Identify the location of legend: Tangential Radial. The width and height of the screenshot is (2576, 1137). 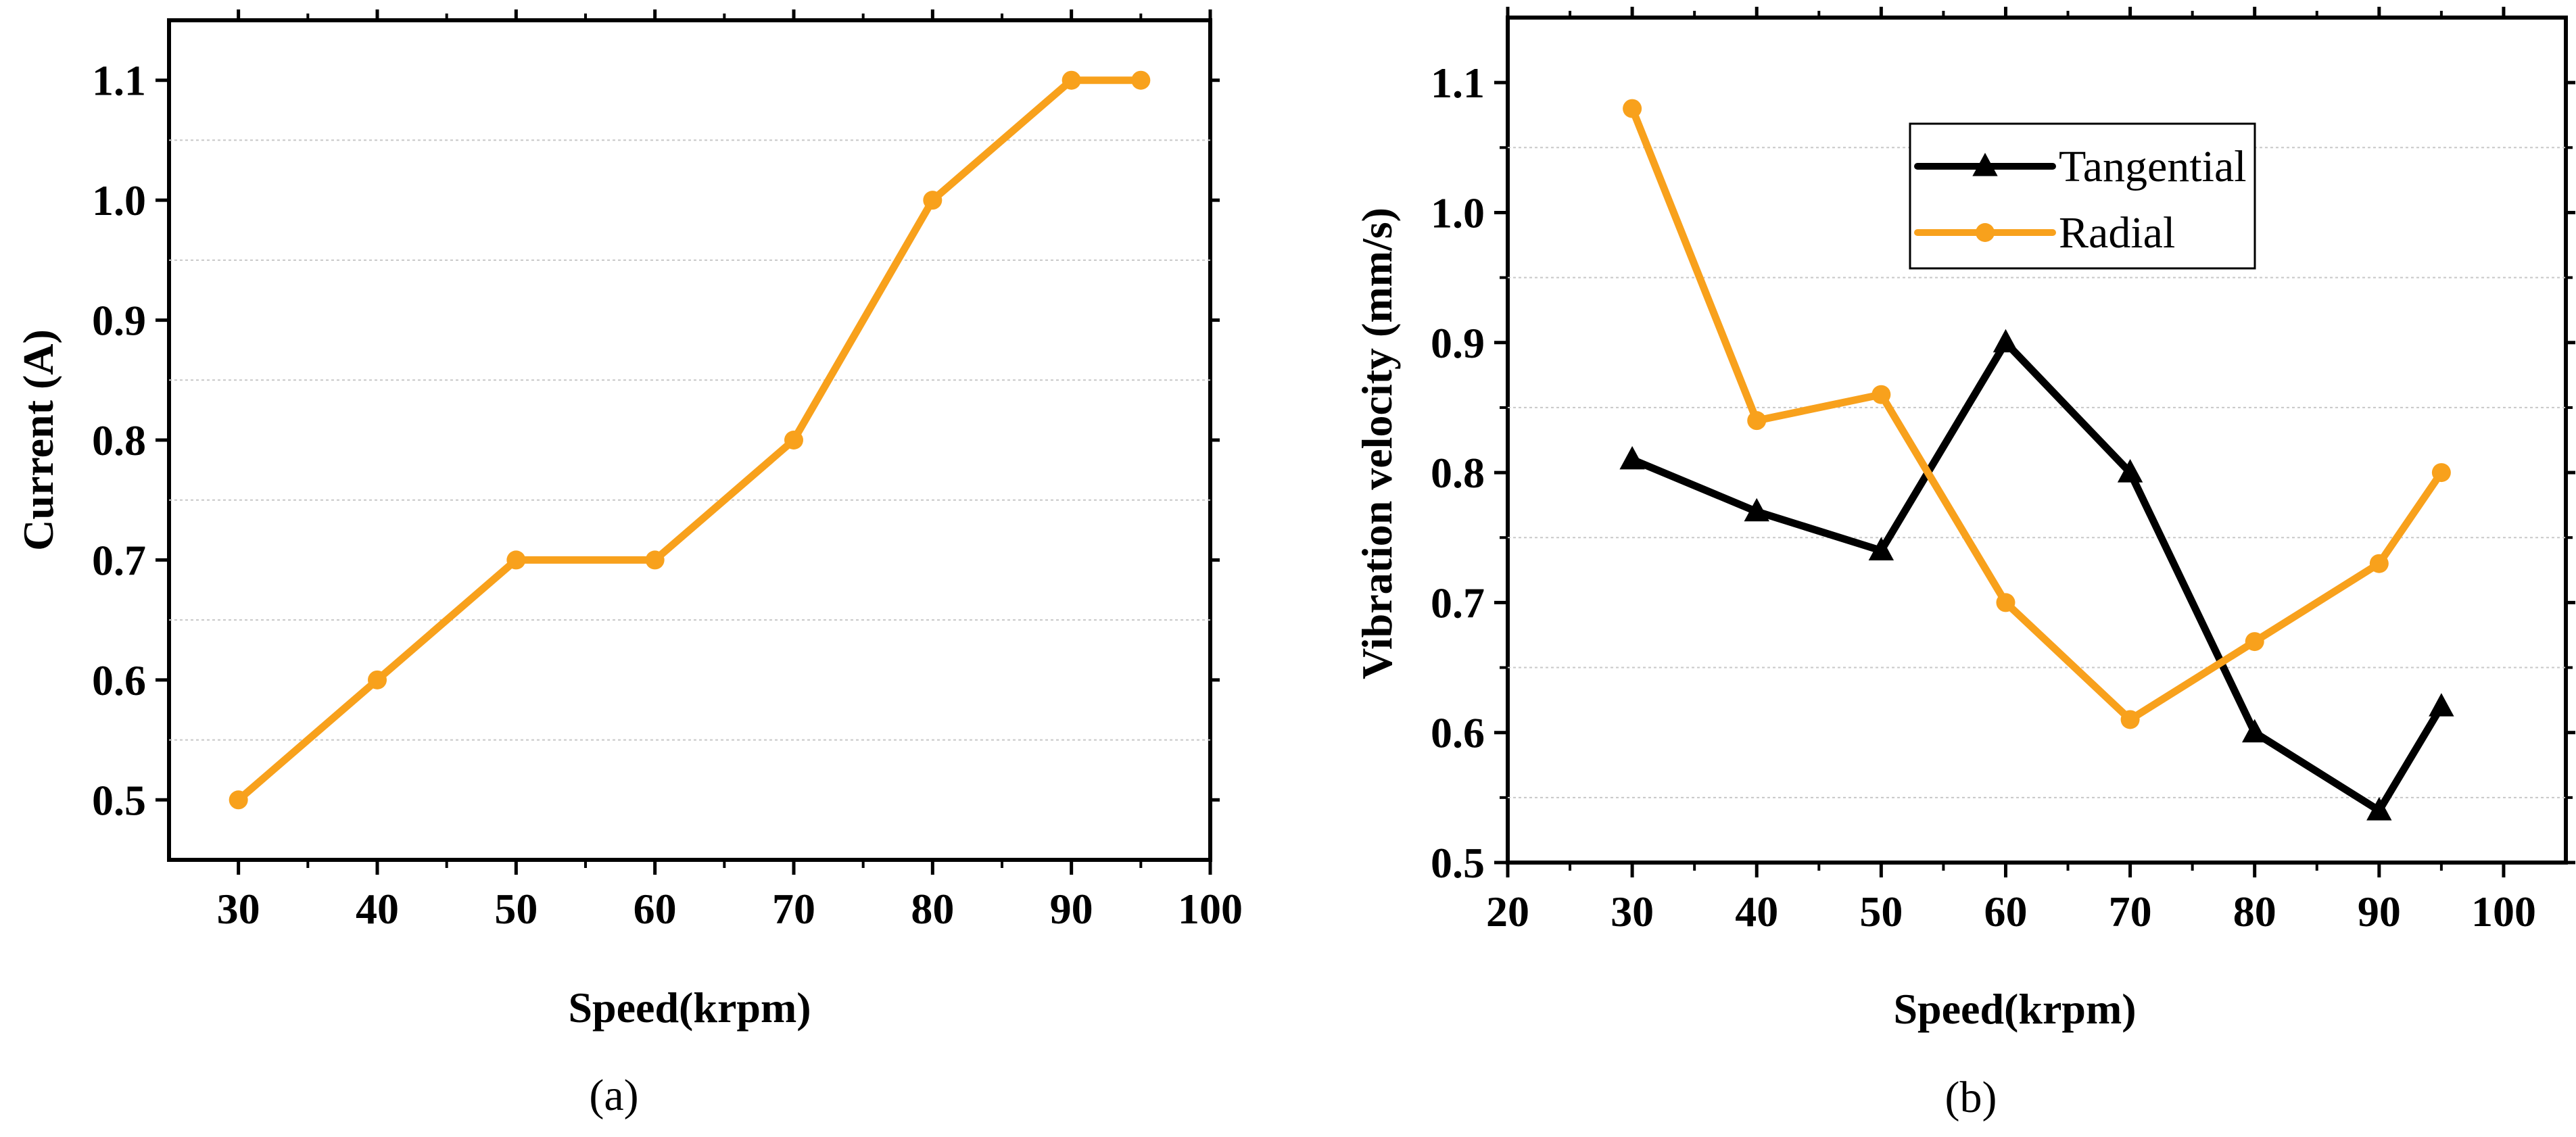
(2082, 196).